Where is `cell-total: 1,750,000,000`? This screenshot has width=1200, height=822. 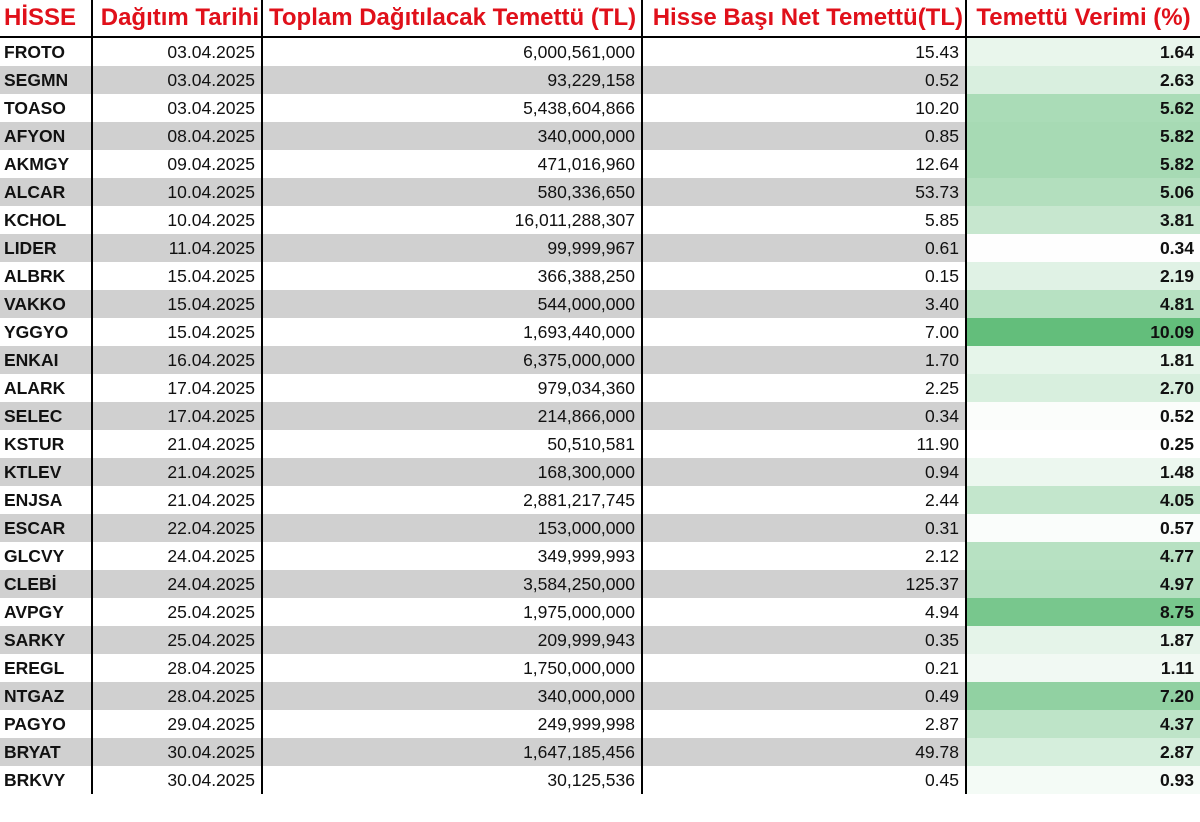 cell-total: 1,750,000,000 is located at coordinates (452, 668).